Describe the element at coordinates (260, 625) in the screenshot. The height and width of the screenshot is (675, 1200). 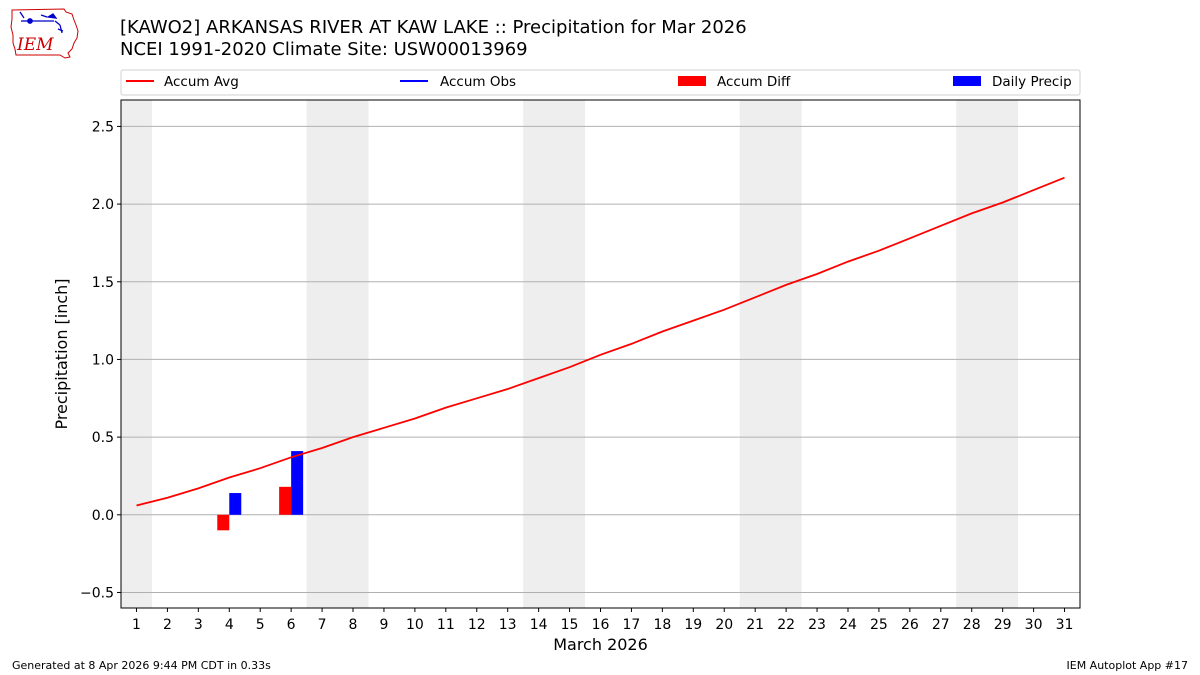
I see `x-tick-label: 5` at that location.